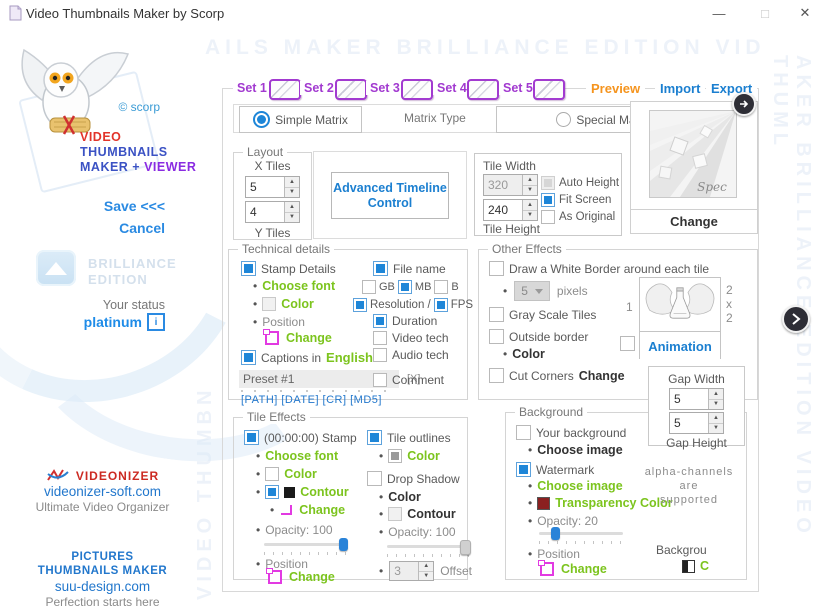  Describe the element at coordinates (440, 305) in the screenshot. I see `fps-checkbox` at that location.